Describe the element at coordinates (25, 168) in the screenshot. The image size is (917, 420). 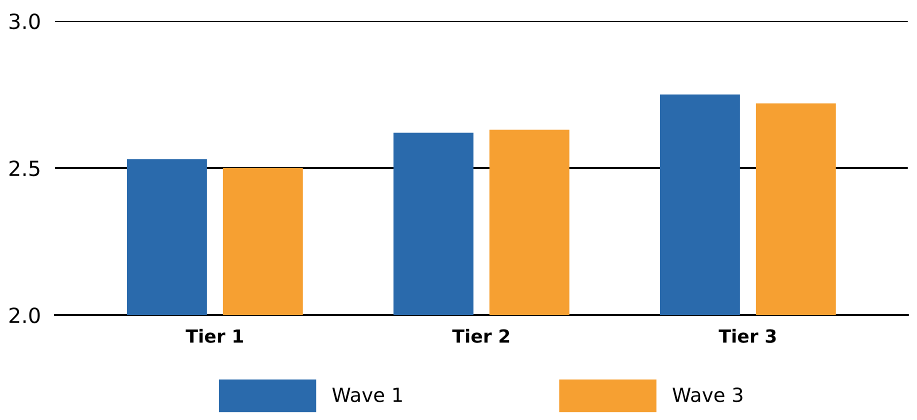
I see `y-tick-label: 2.5` at that location.